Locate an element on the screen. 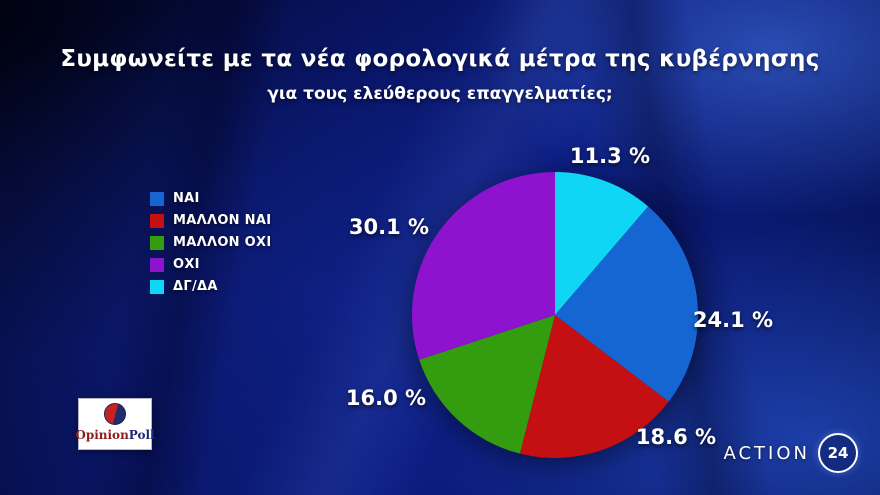  chart-subtitle: για τους ελεύθερους επαγγελματίες; is located at coordinates (440, 94).